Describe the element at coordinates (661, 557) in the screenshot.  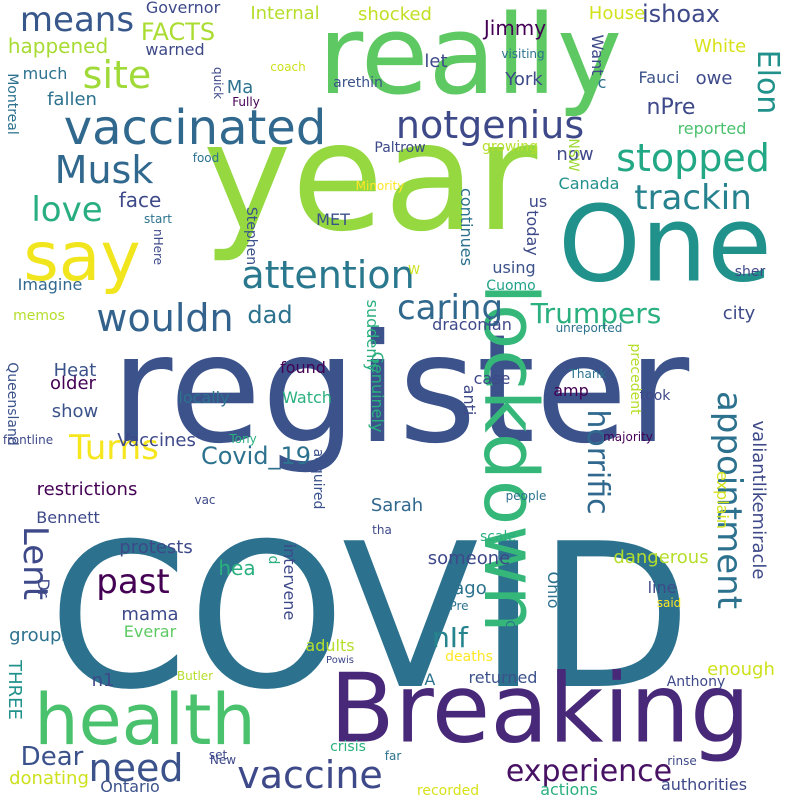
I see `cloud-word: dangerous` at that location.